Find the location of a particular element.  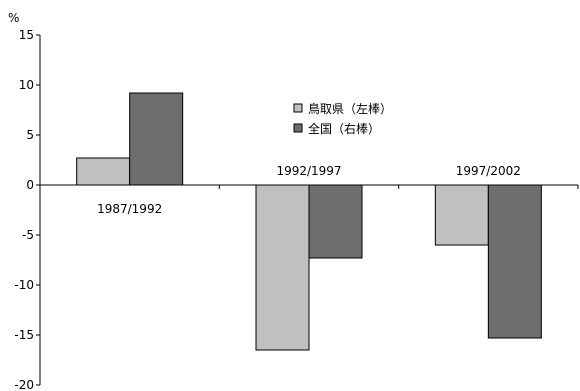

y-tick-label: 5 is located at coordinates (30, 135).